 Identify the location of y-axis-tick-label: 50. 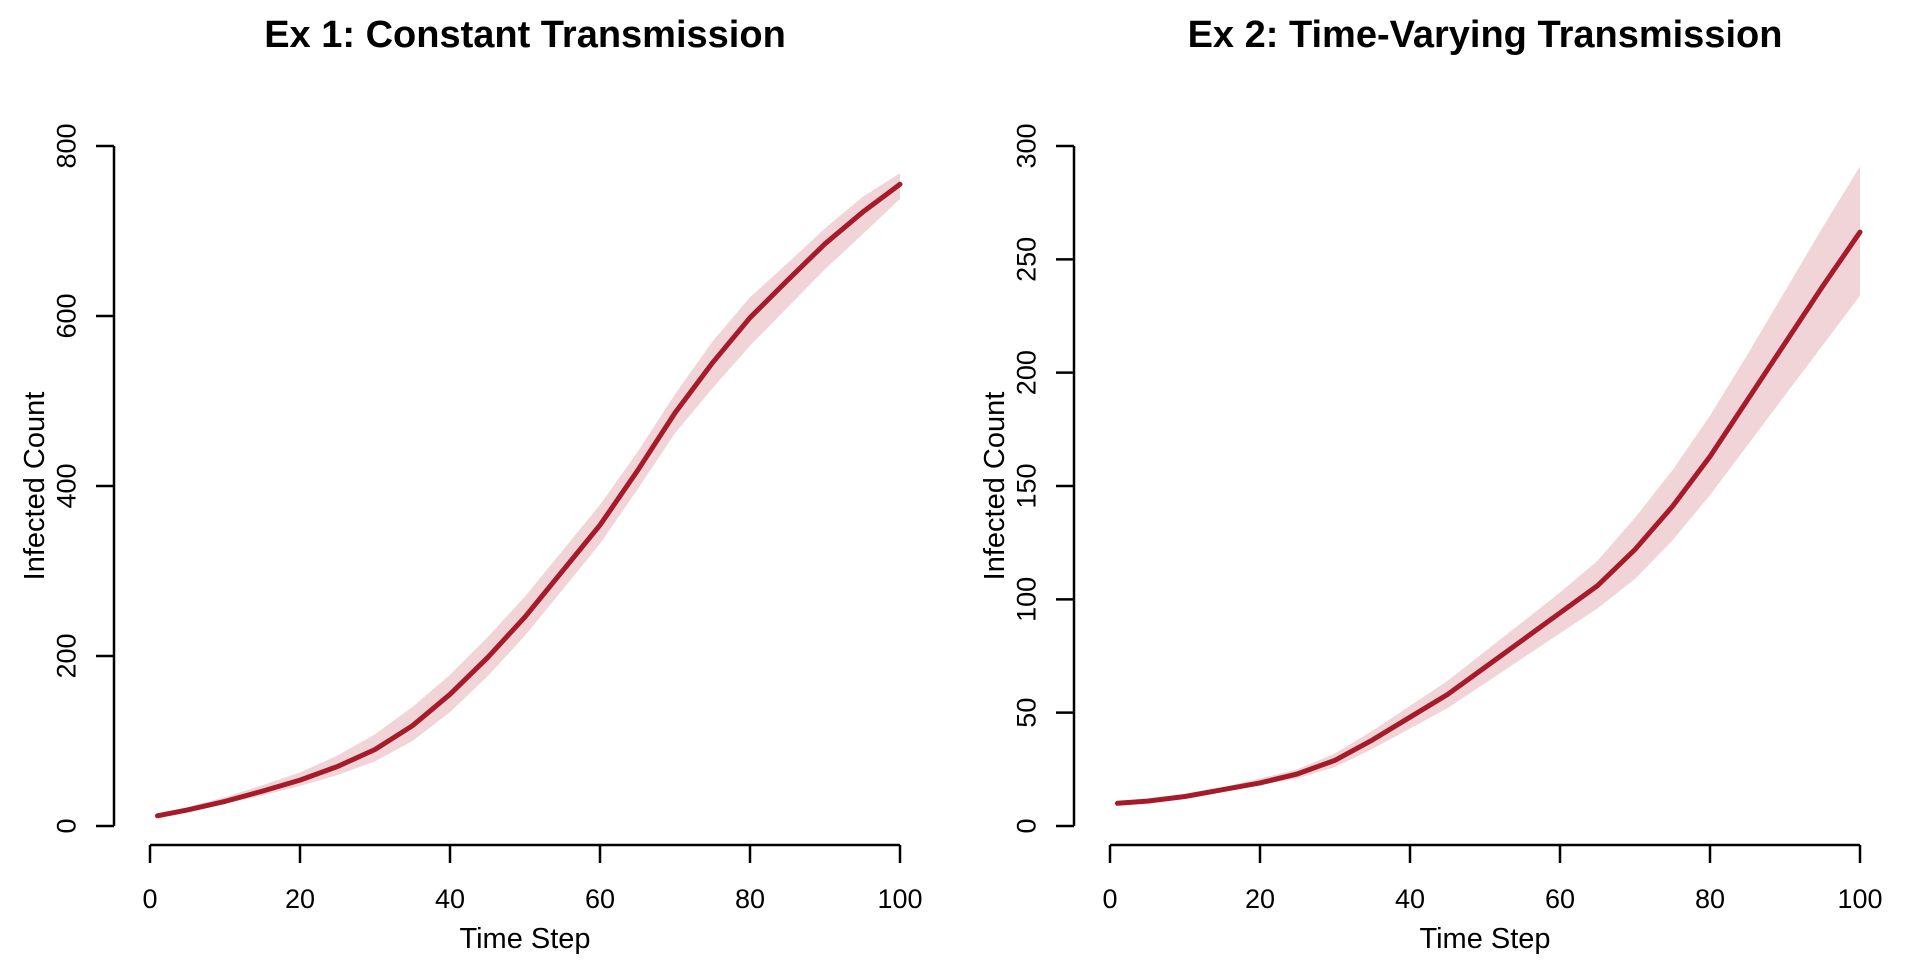
(1026, 713).